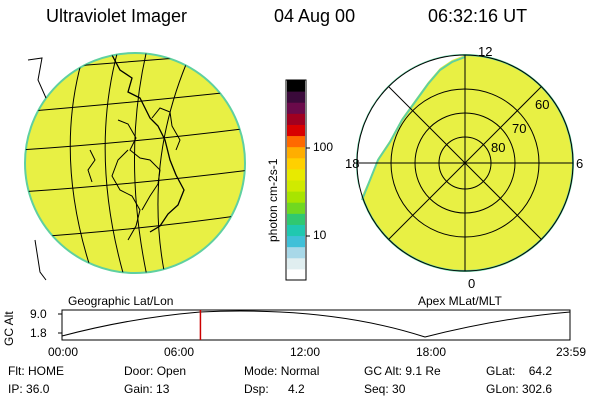 This screenshot has width=600, height=400. What do you see at coordinates (305, 352) in the screenshot?
I see `timeline-x-tick-1200: 12:00` at bounding box center [305, 352].